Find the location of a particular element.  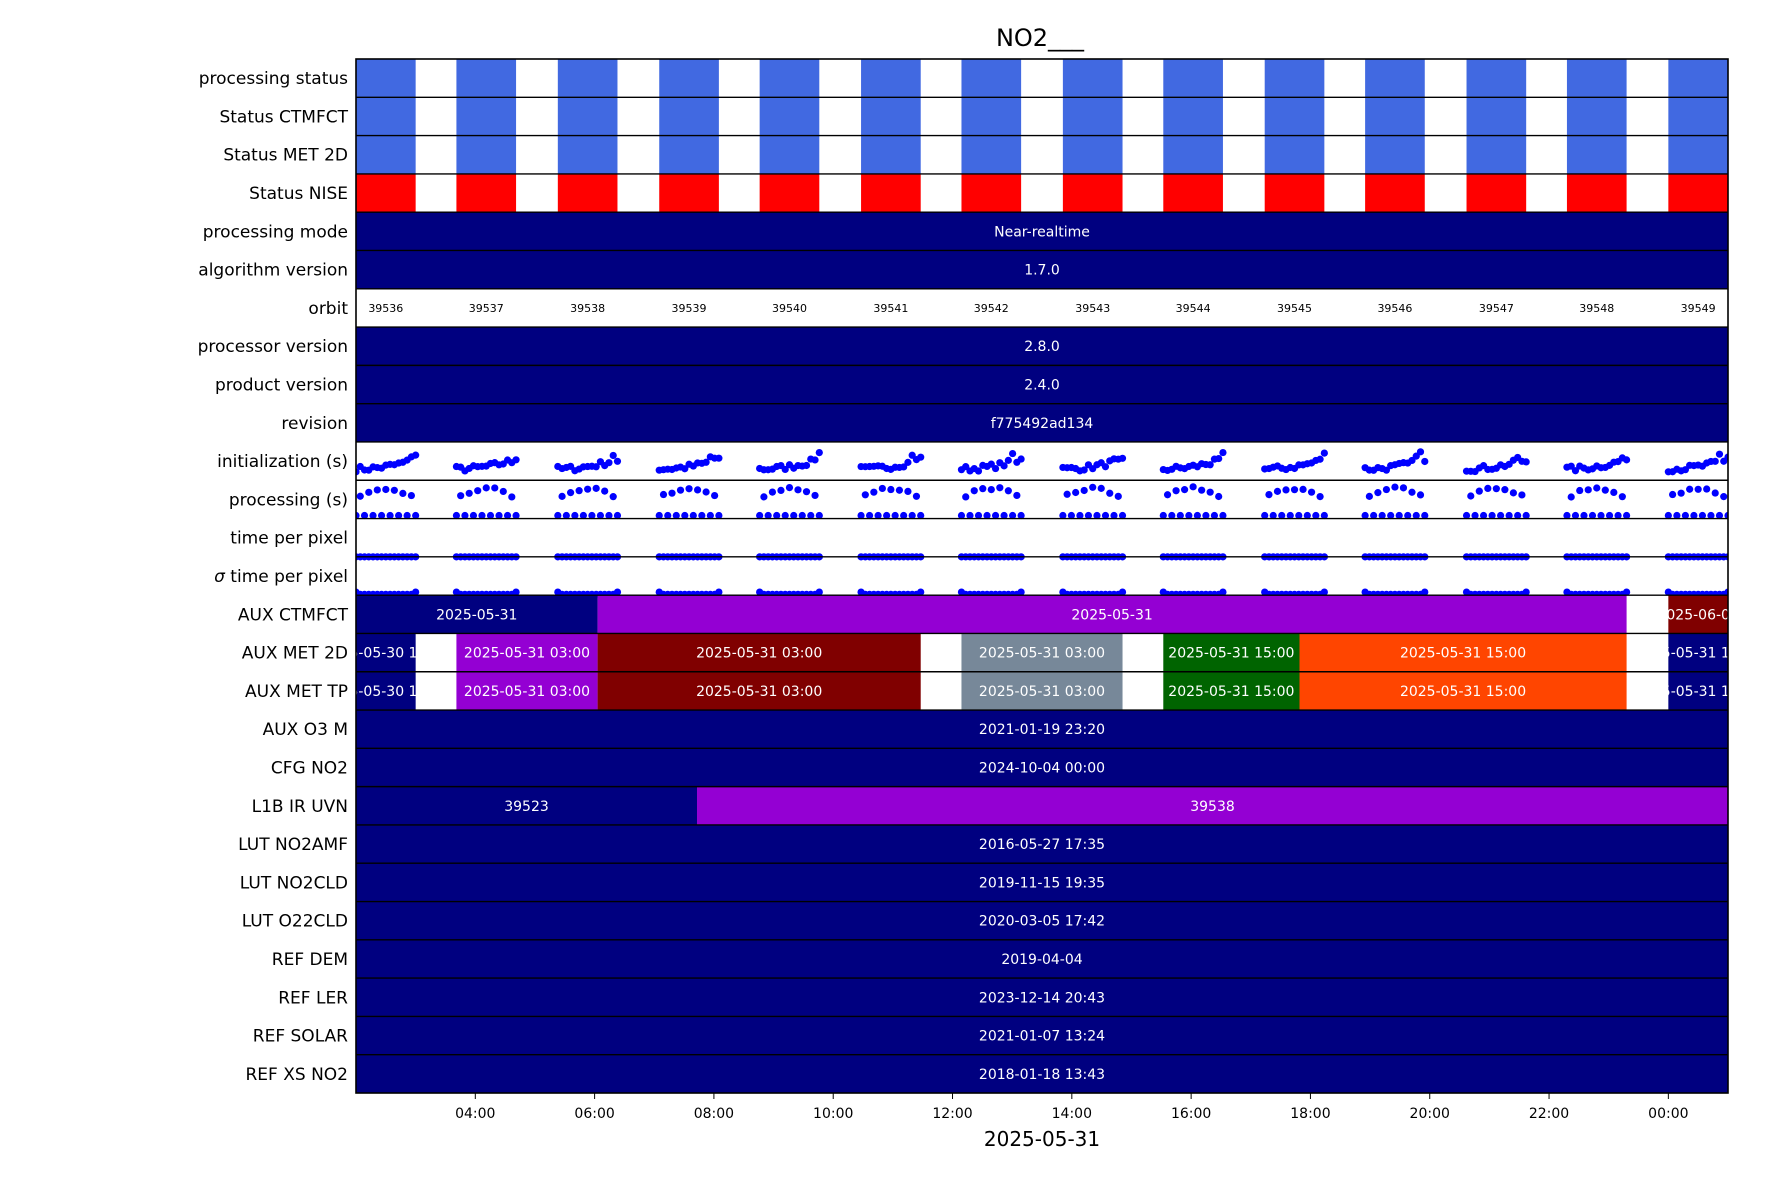

segment-label: 2025-05-31 03:00 is located at coordinates (1042, 692).